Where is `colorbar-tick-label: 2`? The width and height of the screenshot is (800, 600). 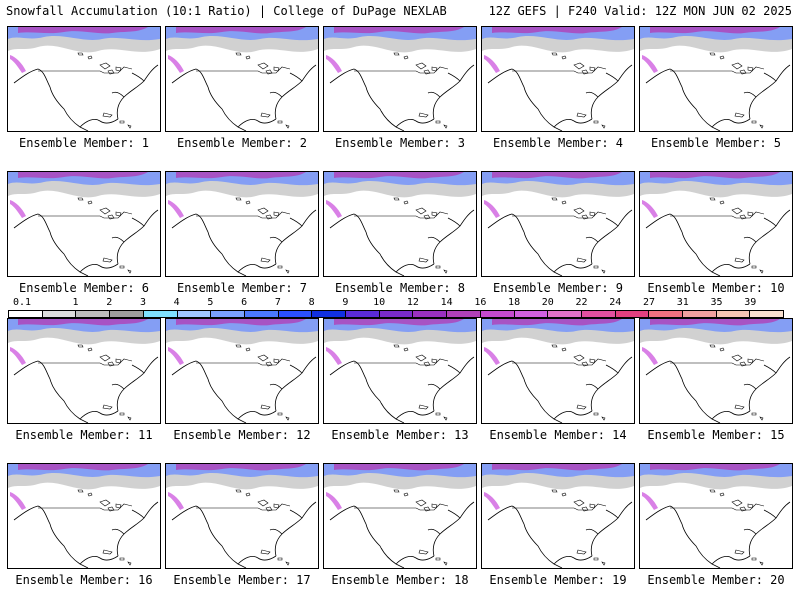
colorbar-tick-label: 2 is located at coordinates (109, 302).